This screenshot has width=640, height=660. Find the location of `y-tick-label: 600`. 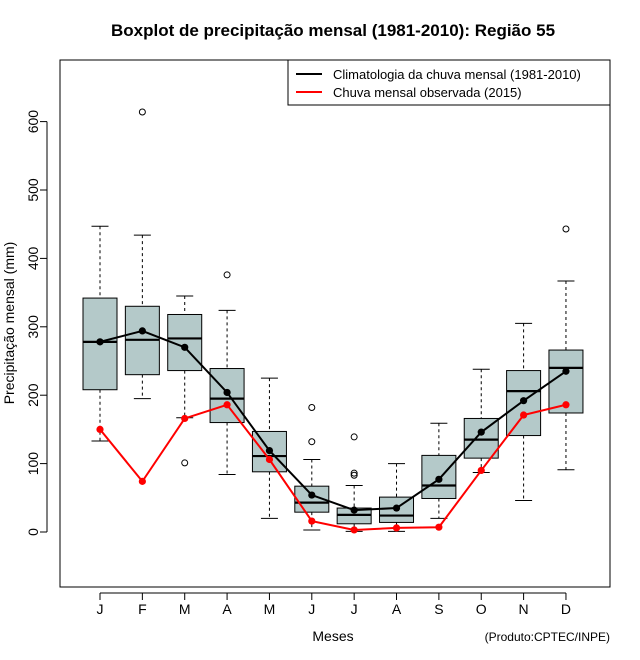

y-tick-label: 600 is located at coordinates (33, 122).